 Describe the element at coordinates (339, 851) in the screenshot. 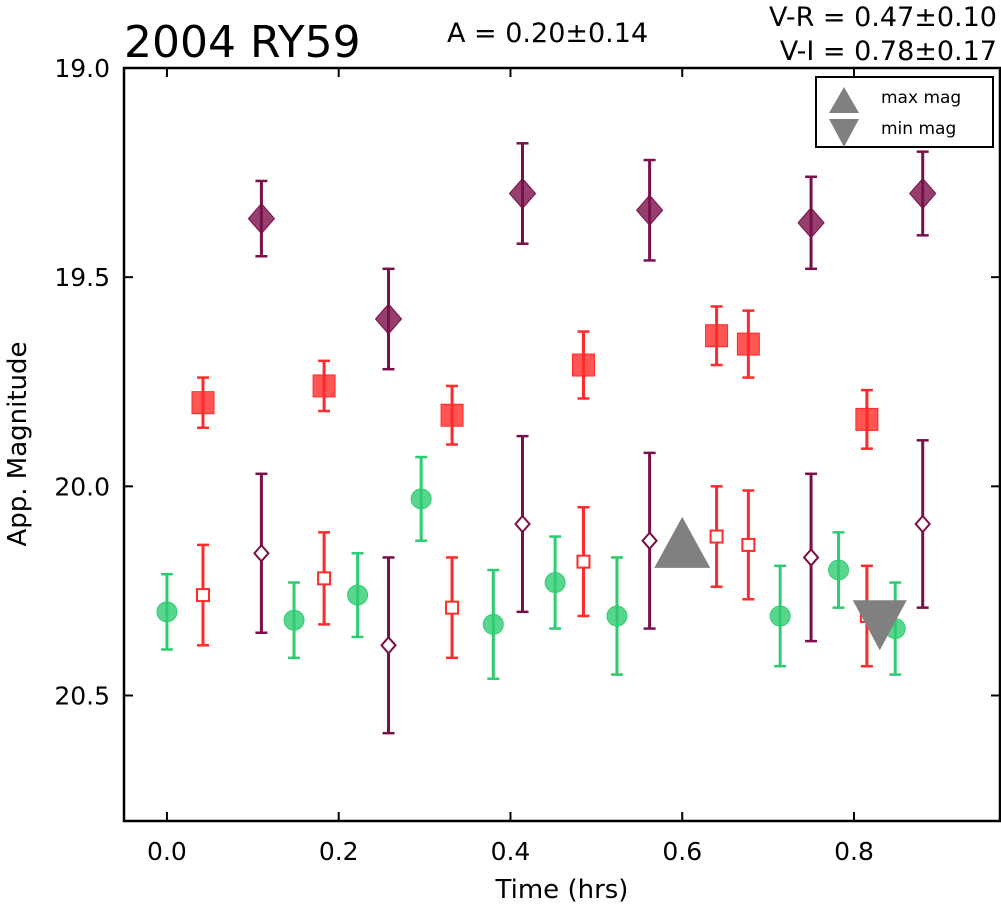

I see `x-tick-label: 0.2` at that location.